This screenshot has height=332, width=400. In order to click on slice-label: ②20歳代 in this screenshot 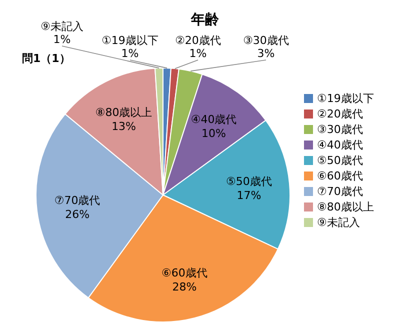, I will do `click(198, 40)`.